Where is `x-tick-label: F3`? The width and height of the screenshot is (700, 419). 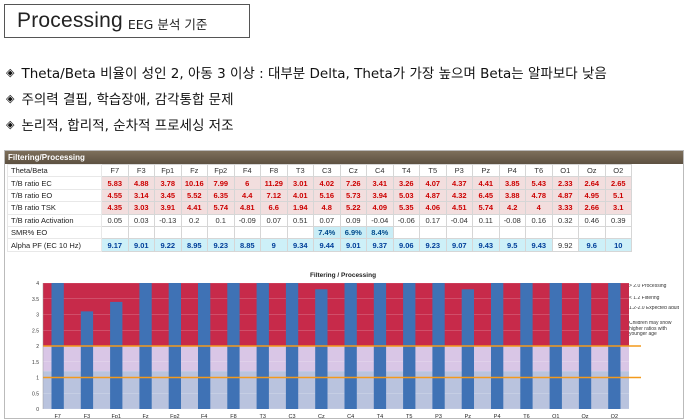
x-tick-label: F3 is located at coordinates (87, 416).